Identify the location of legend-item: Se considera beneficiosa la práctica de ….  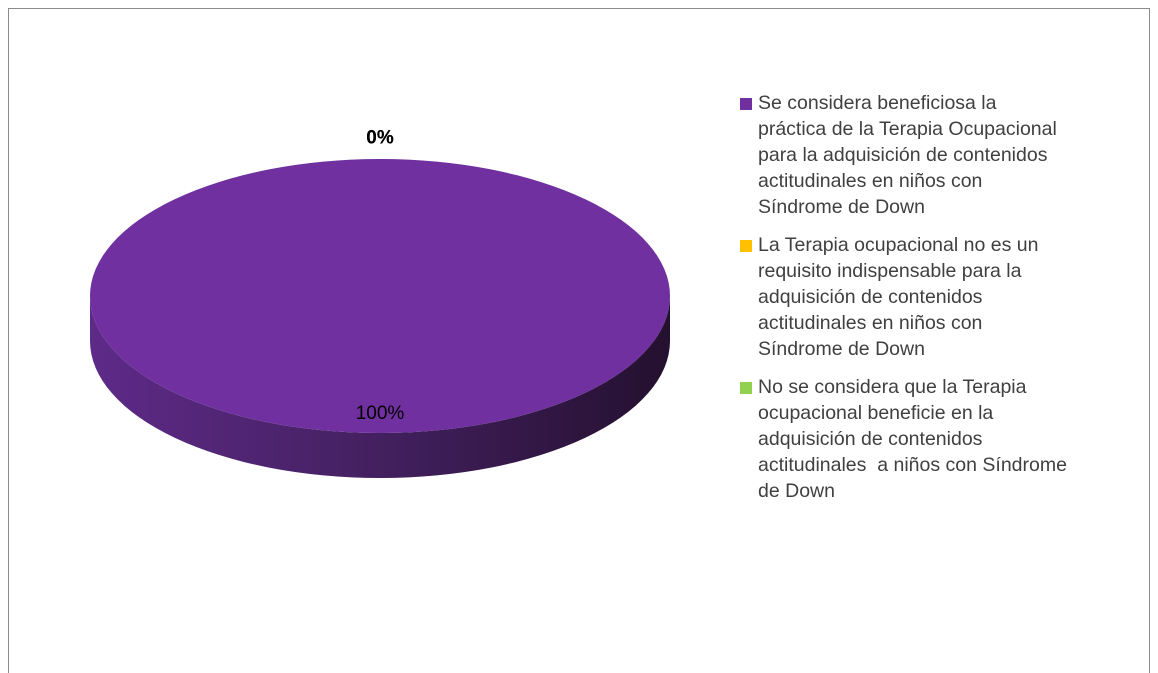
(925, 155).